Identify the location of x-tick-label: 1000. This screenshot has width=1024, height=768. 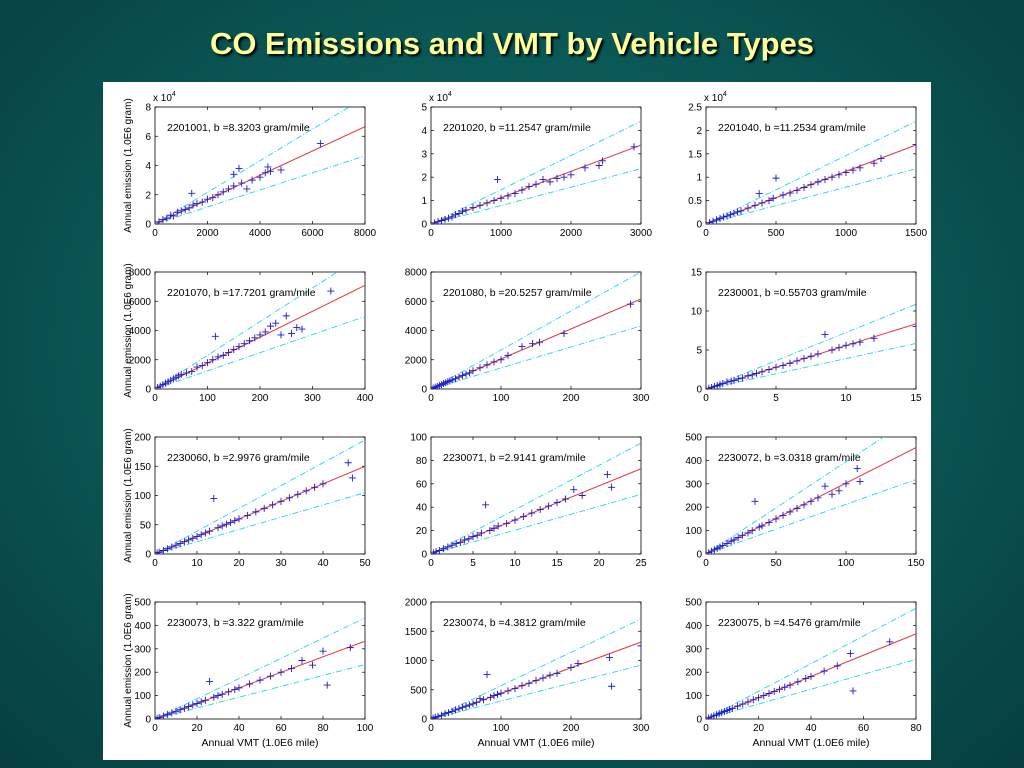
(846, 233).